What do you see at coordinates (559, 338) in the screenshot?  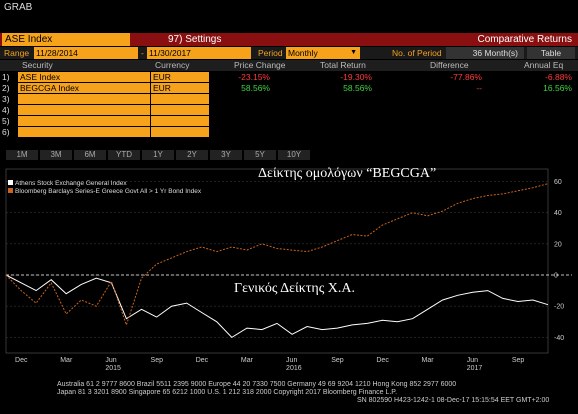 I see `y-tick-label: -40` at bounding box center [559, 338].